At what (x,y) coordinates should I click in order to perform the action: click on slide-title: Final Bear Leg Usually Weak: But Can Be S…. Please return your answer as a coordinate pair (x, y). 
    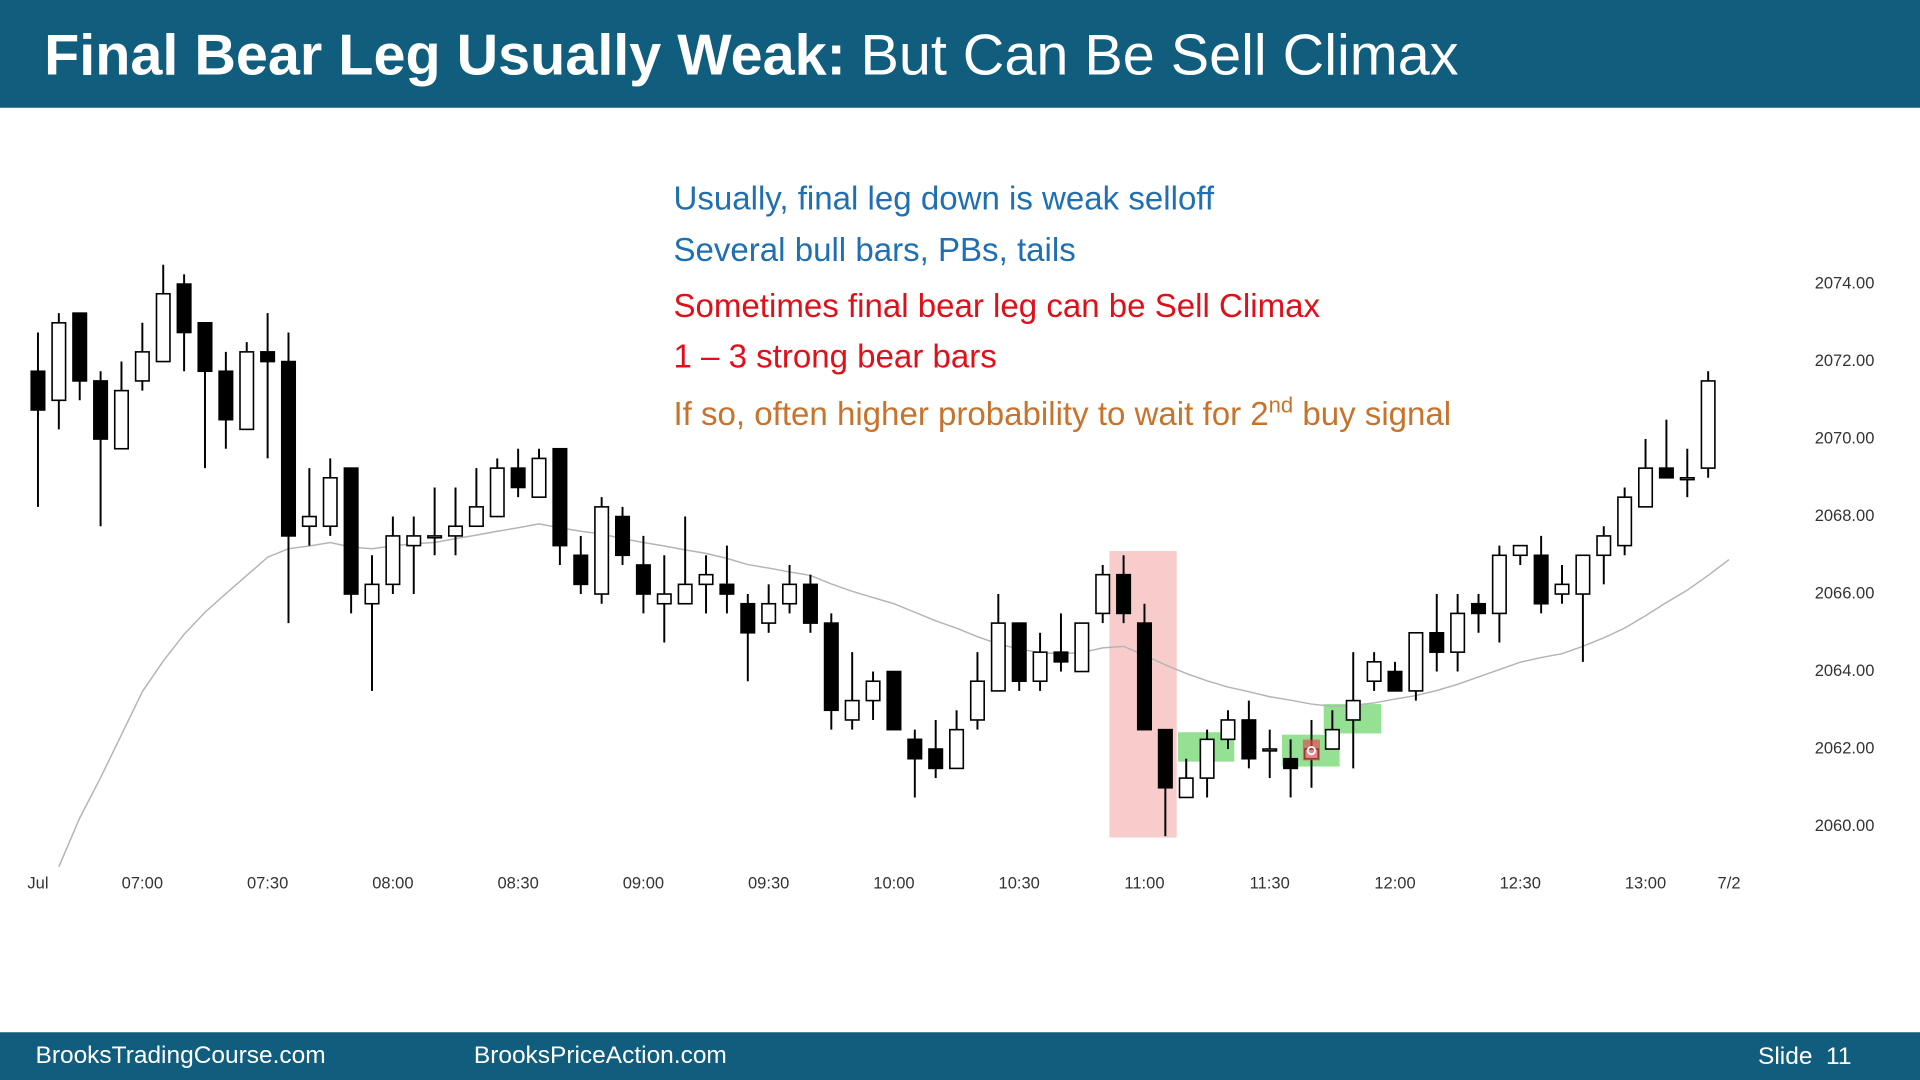
    Looking at the image, I should click on (751, 56).